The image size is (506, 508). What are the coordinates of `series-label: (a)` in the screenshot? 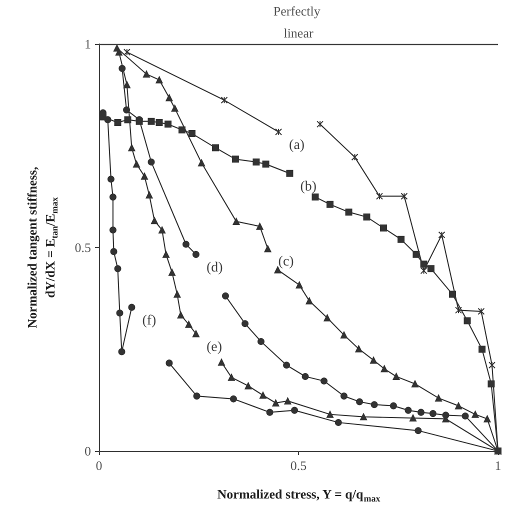 It's located at (297, 145).